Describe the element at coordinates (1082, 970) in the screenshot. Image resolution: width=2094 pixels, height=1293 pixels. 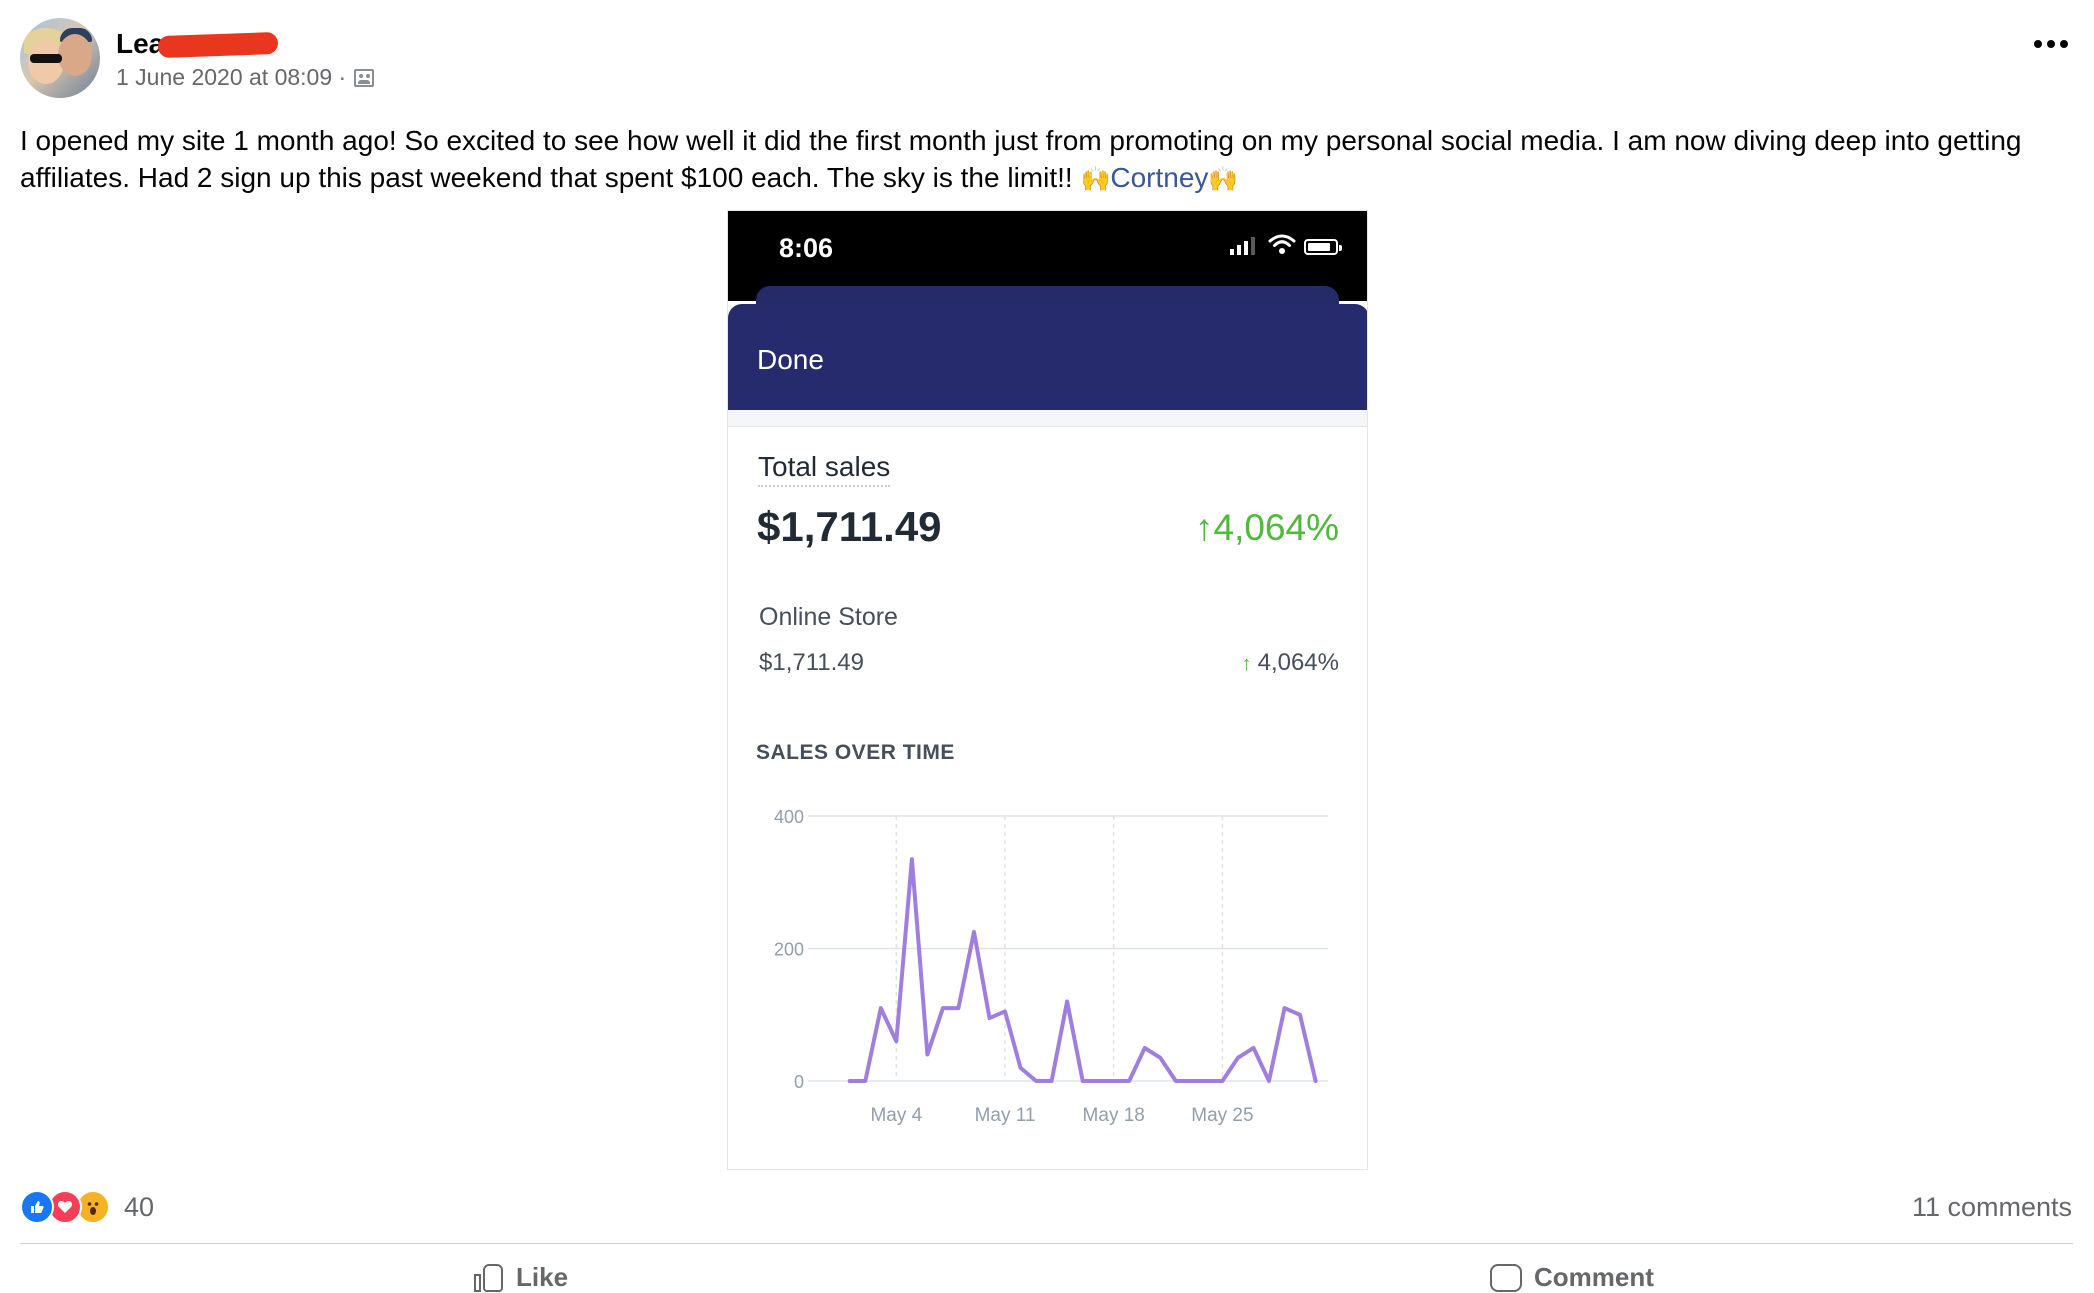
I see `sales-series-line` at that location.